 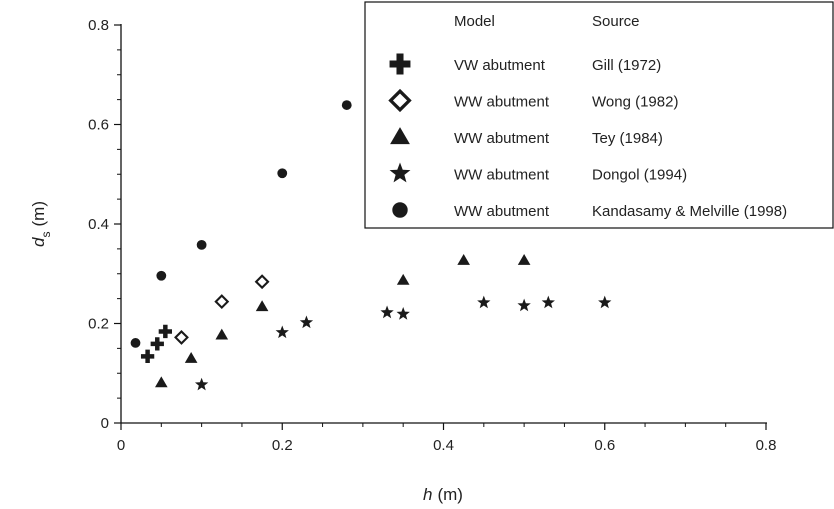 What do you see at coordinates (616, 21) in the screenshot?
I see `legend-header-source: Source` at bounding box center [616, 21].